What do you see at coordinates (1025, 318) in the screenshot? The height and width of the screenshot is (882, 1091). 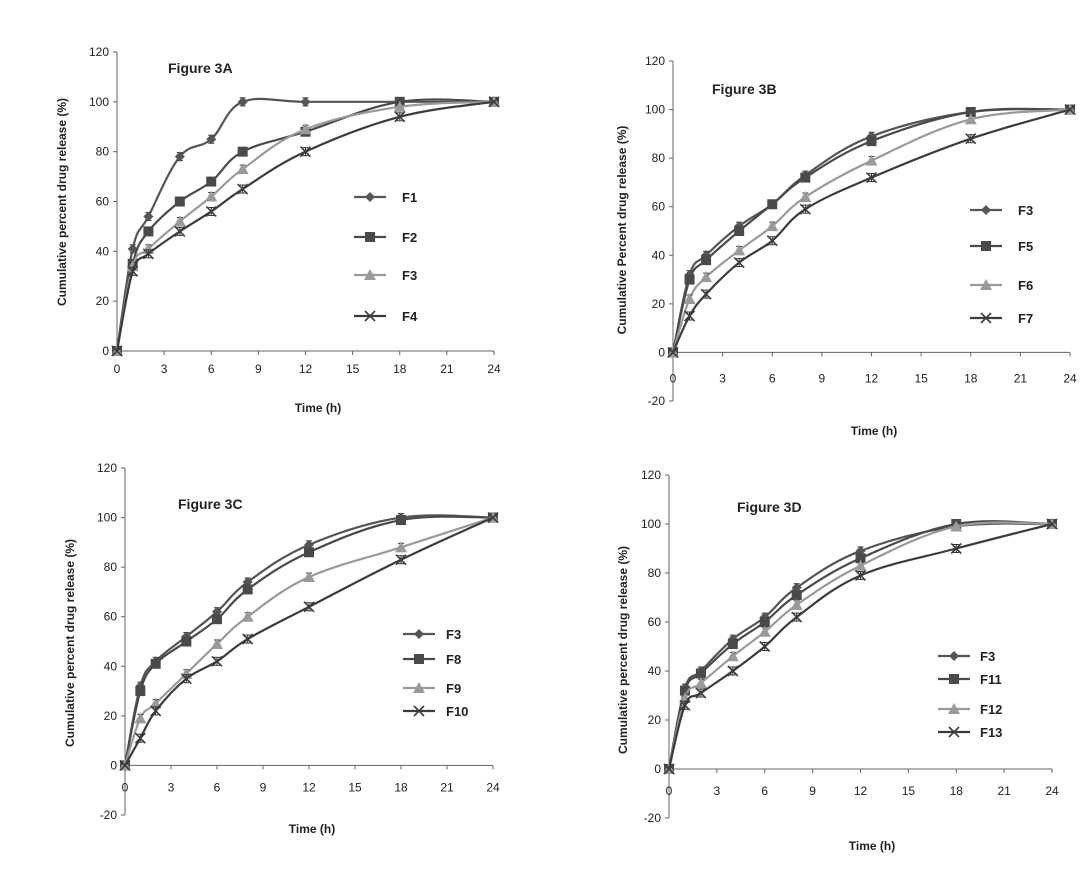 I see `legend-label: F7` at bounding box center [1025, 318].